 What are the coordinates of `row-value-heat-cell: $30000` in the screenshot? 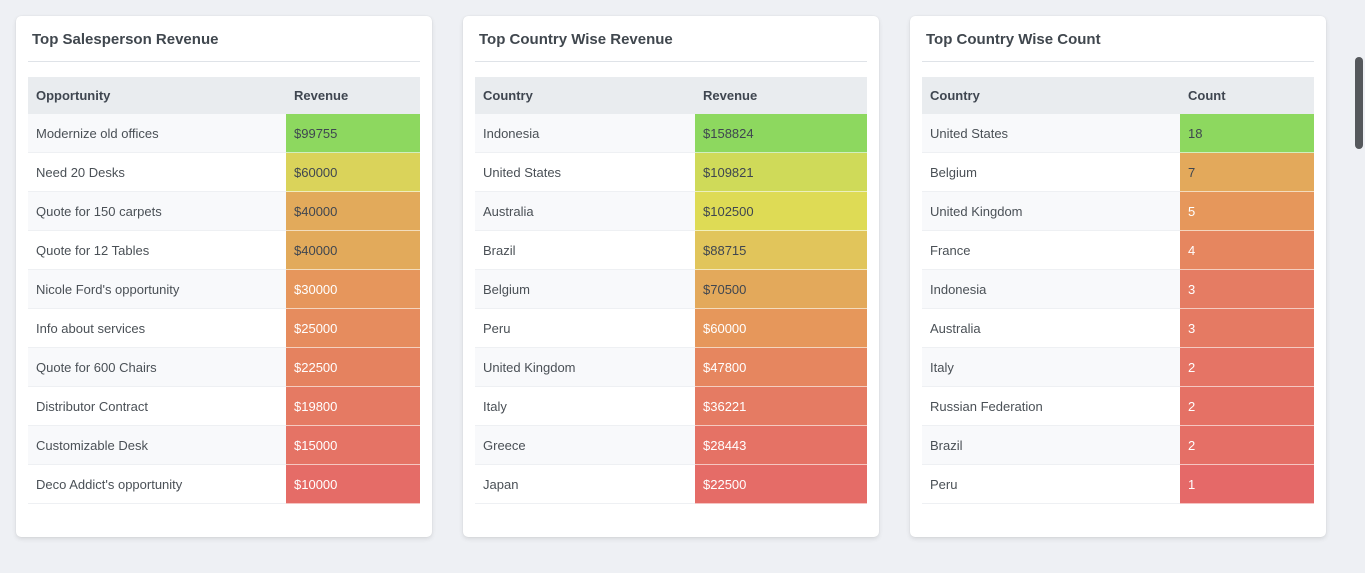 It's located at (353, 289).